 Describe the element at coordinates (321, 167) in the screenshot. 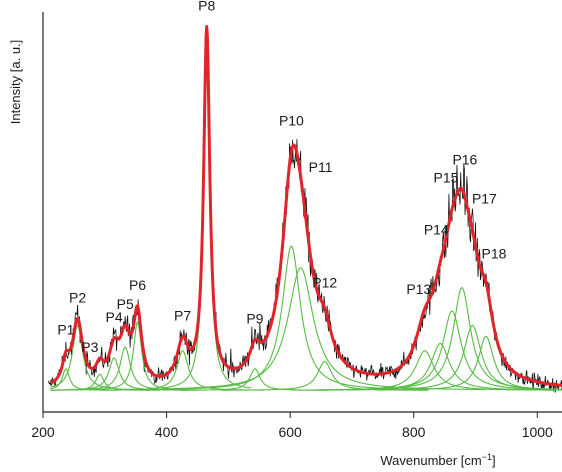

I see `peak-label-p11: P11` at that location.